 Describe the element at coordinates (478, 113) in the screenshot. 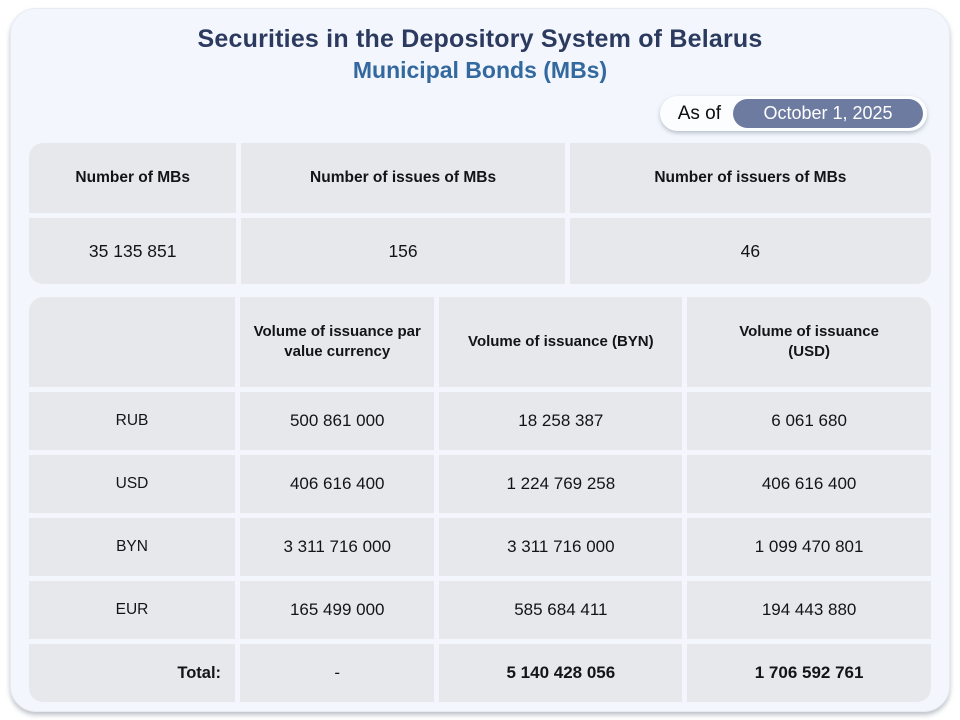

I see `as-of-row: As of October 1, 2025` at that location.